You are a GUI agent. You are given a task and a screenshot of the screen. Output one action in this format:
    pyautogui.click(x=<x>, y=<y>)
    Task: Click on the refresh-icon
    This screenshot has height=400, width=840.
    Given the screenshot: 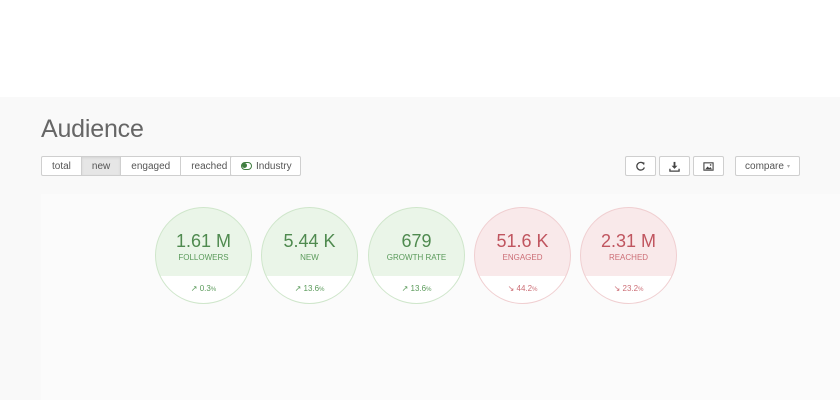 What is the action you would take?
    pyautogui.click(x=640, y=166)
    